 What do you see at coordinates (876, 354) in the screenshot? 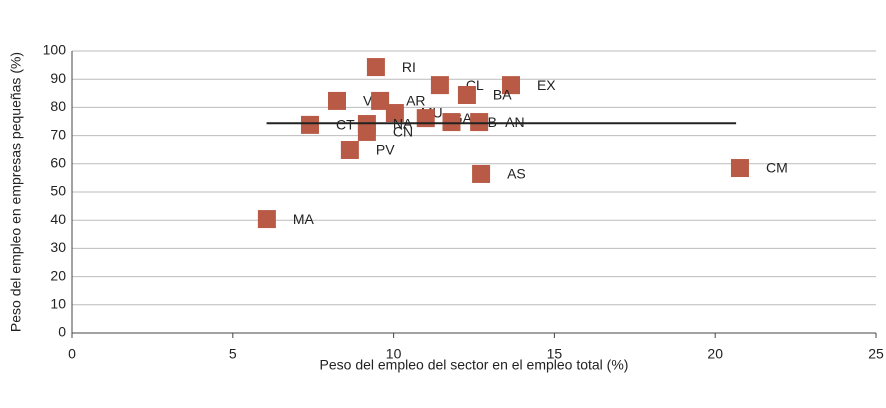
I see `x-tick-label: 25` at bounding box center [876, 354].